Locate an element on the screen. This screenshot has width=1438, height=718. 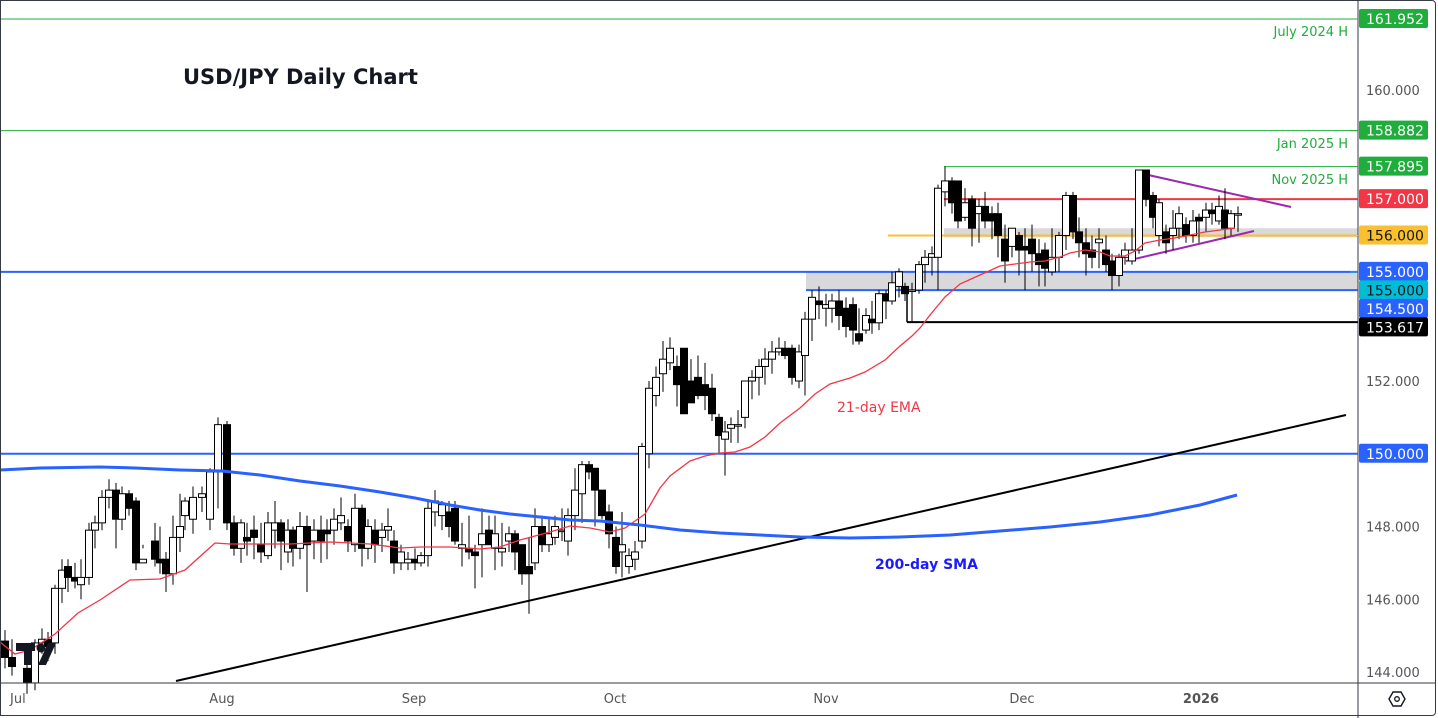
time-tick: Nov is located at coordinates (826, 699).